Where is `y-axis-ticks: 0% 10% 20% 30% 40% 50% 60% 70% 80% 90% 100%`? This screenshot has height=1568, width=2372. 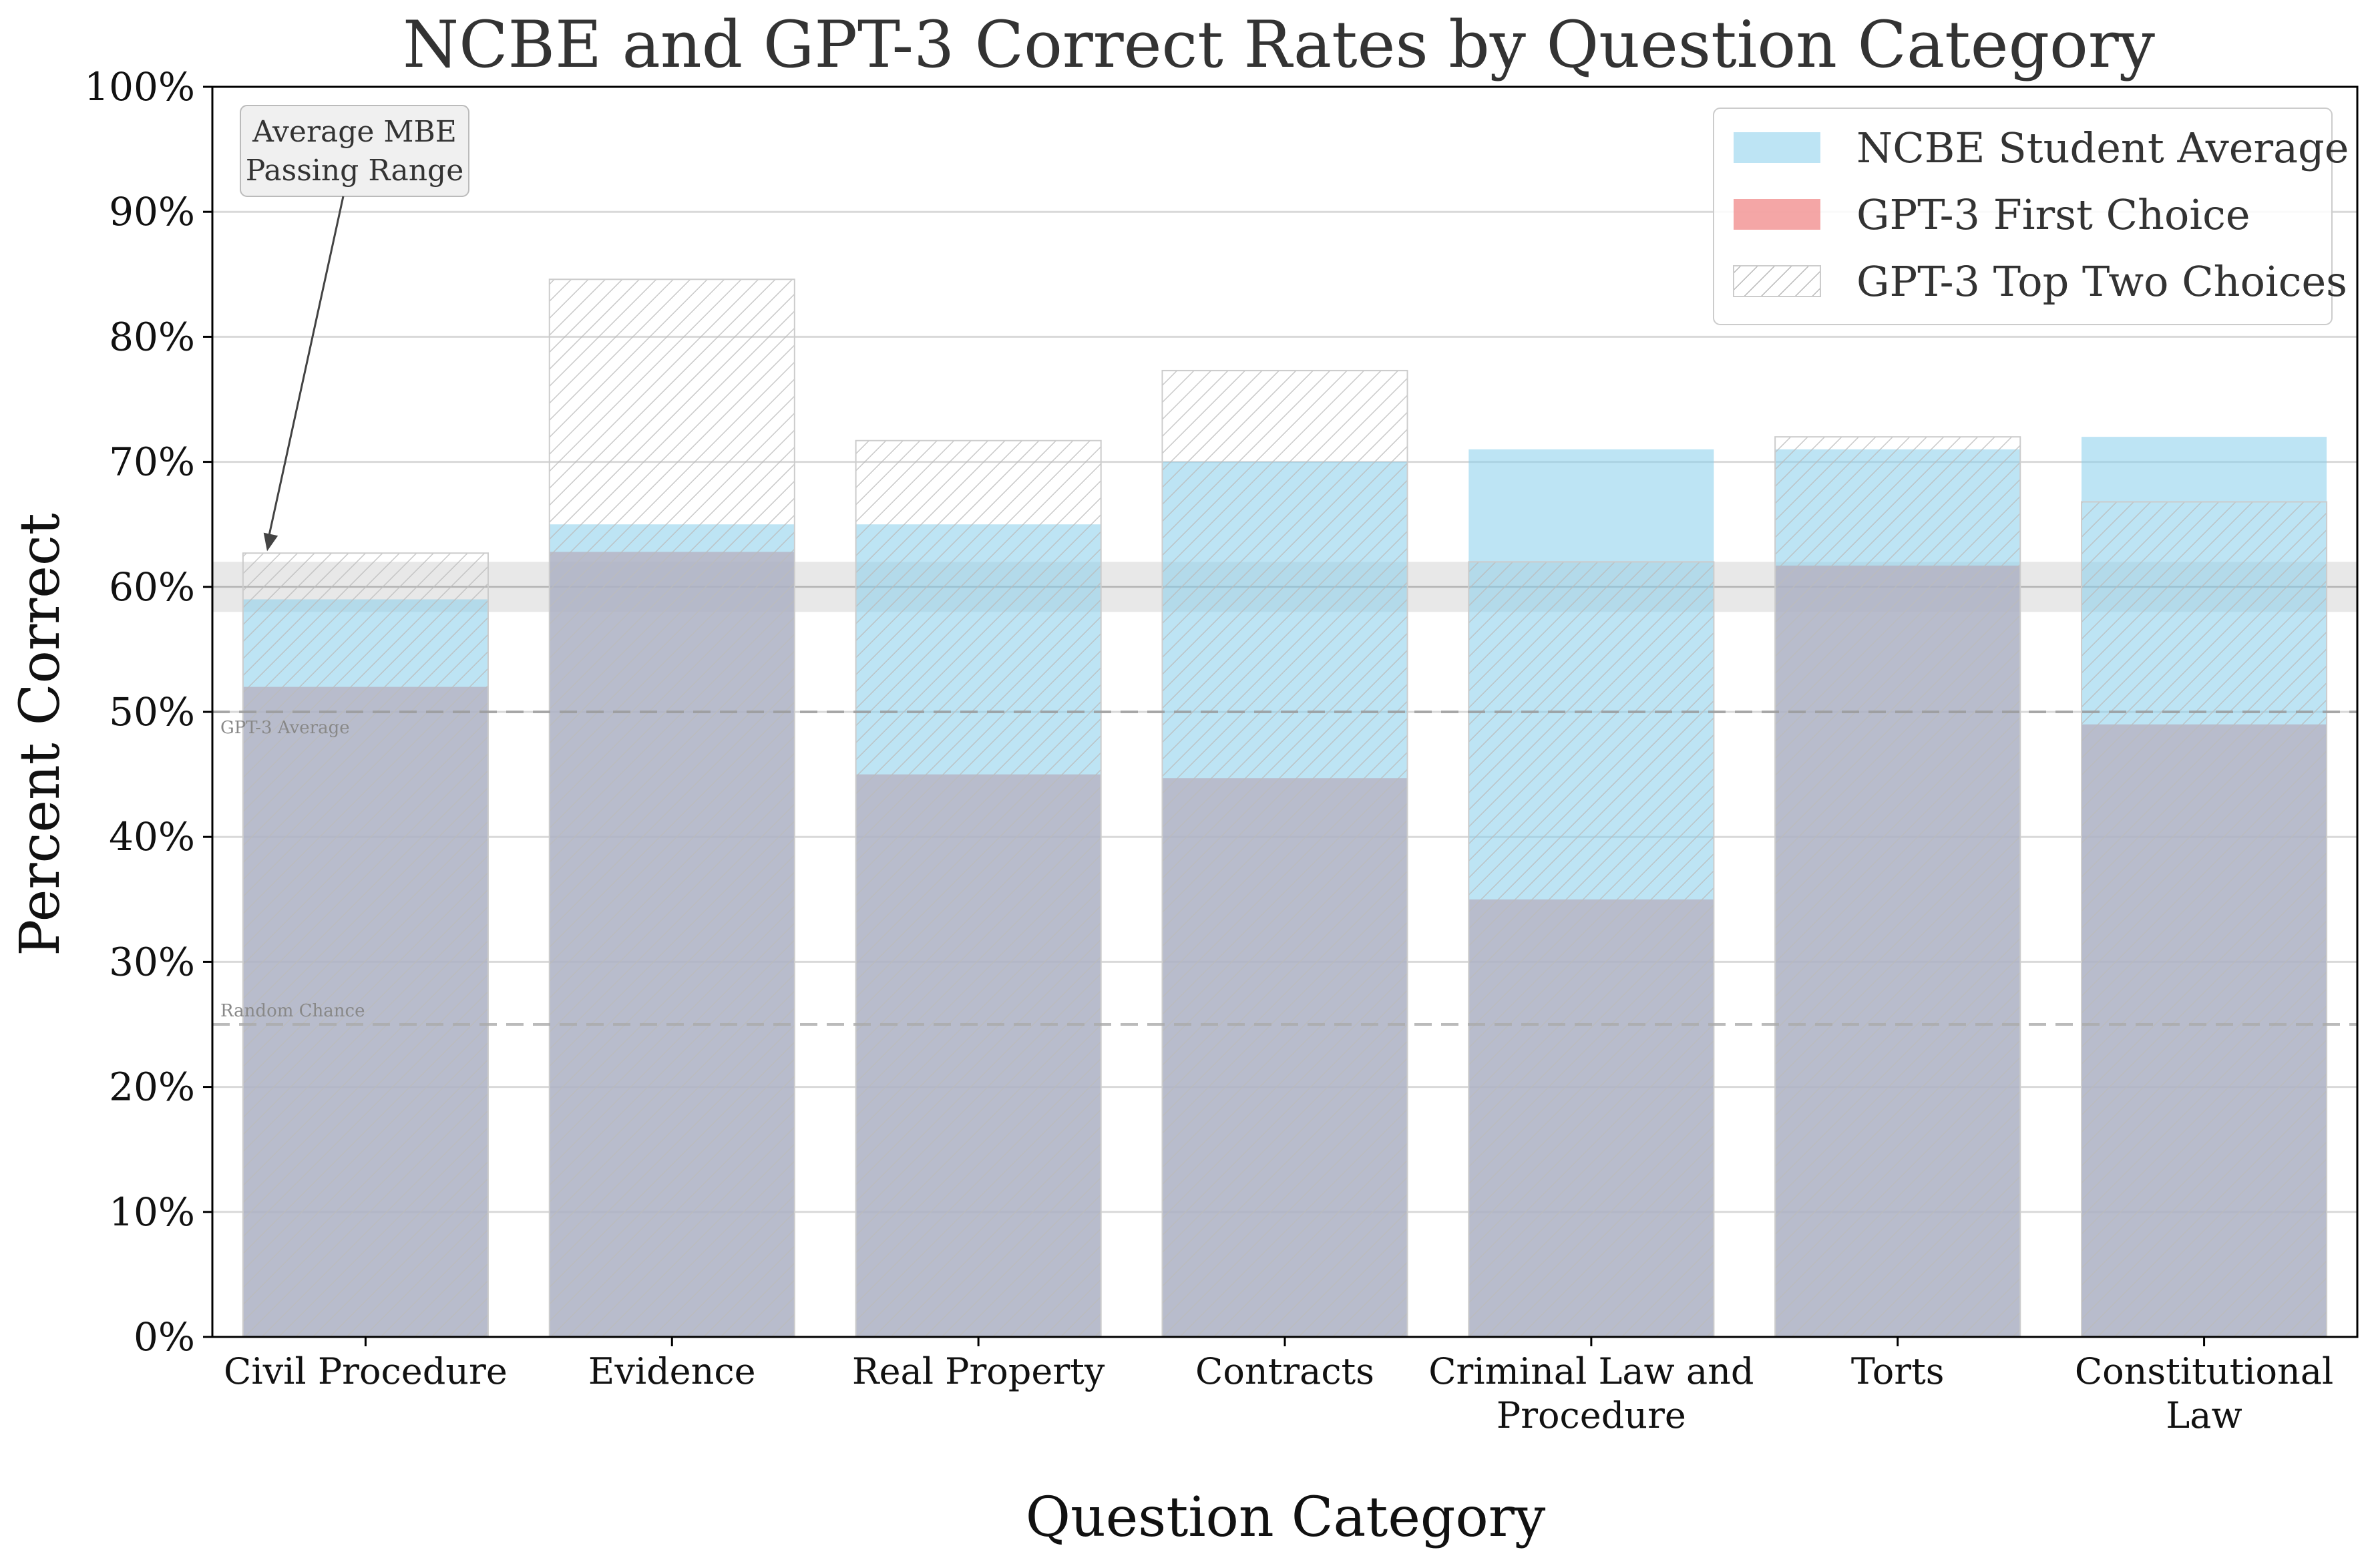
y-axis-ticks: 0% 10% 20% 30% 40% 50% 60% 70% 80% 90% 100% is located at coordinates (148, 712).